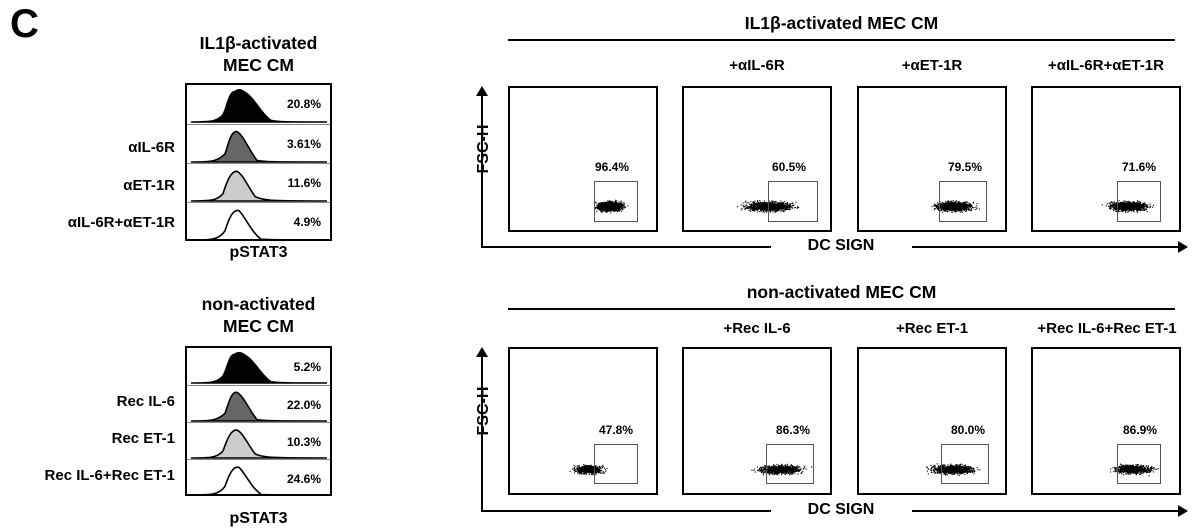  I want to click on flow-gate-percent: 60.5%, so click(789, 167).